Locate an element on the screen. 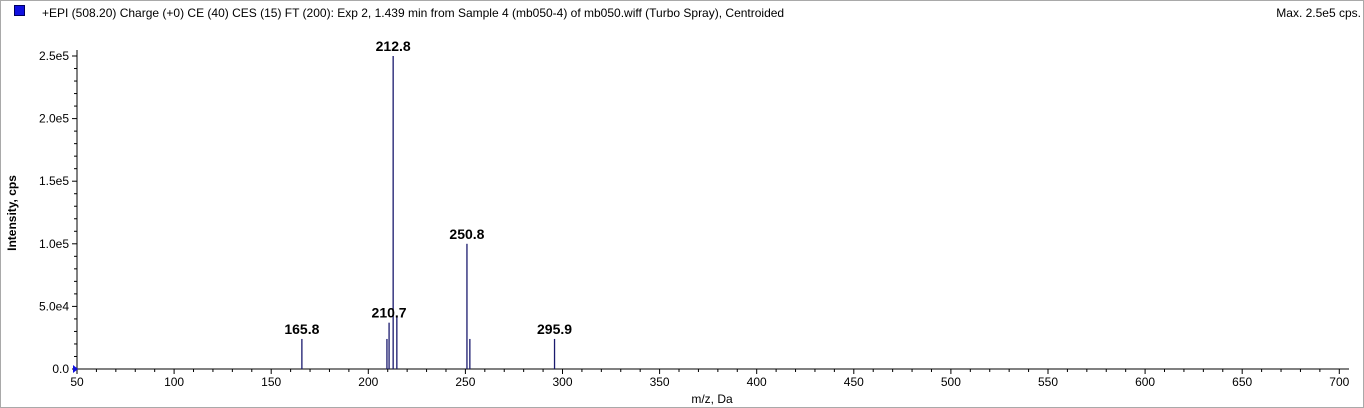 The height and width of the screenshot is (408, 1364). series-legend-swatch is located at coordinates (19, 10).